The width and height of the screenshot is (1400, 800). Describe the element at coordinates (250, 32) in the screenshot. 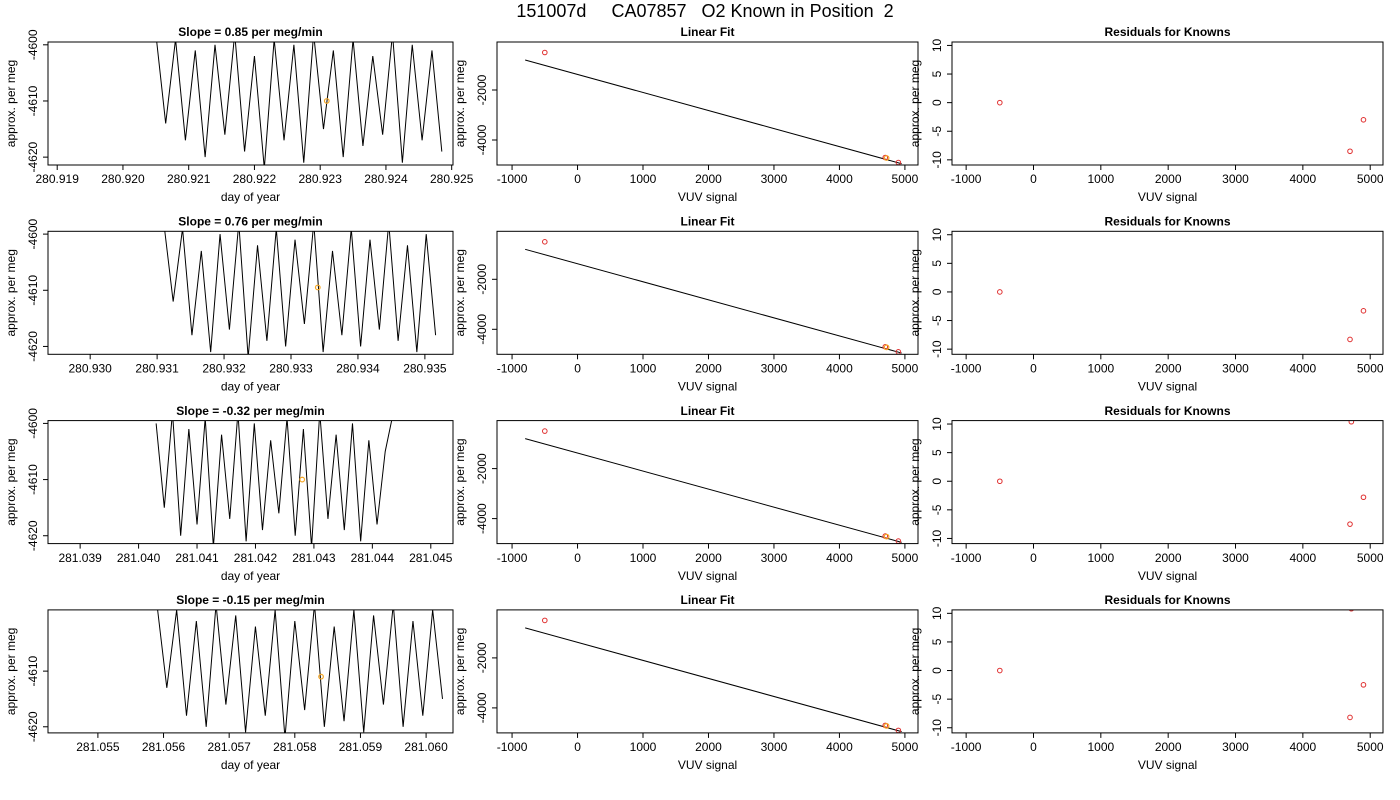

I see `panel-title: Slope = 0.85 per meg/min` at that location.